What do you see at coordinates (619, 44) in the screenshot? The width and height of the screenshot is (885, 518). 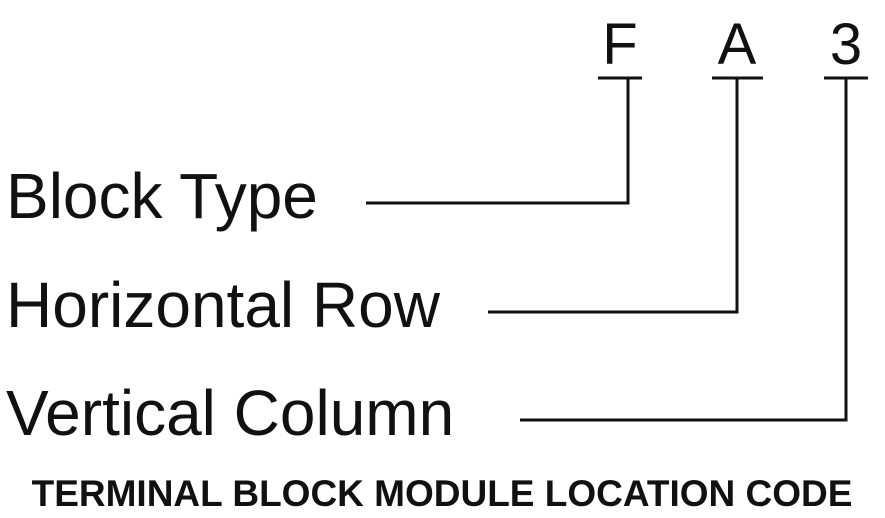 I see `code-letter-block-type: F` at bounding box center [619, 44].